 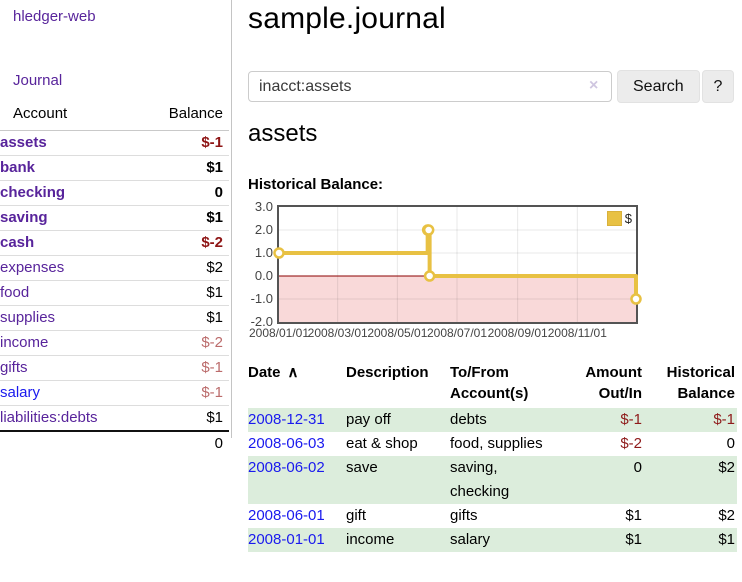 I want to click on transaction-balance: $-1, so click(x=695, y=420).